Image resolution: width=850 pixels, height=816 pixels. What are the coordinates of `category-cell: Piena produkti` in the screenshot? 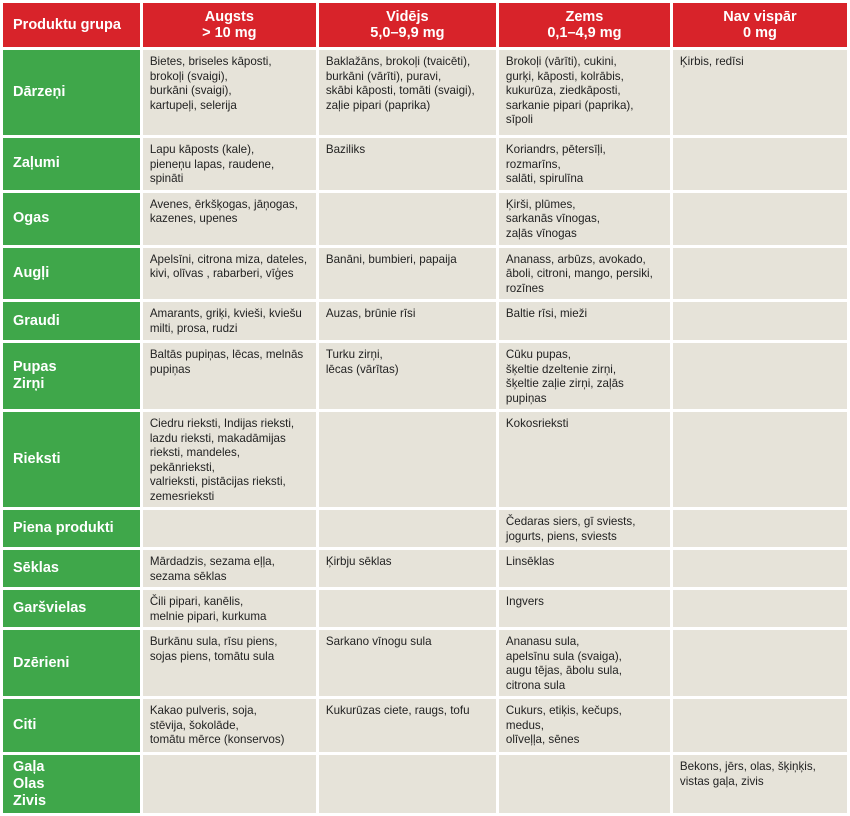 It's located at (71, 528).